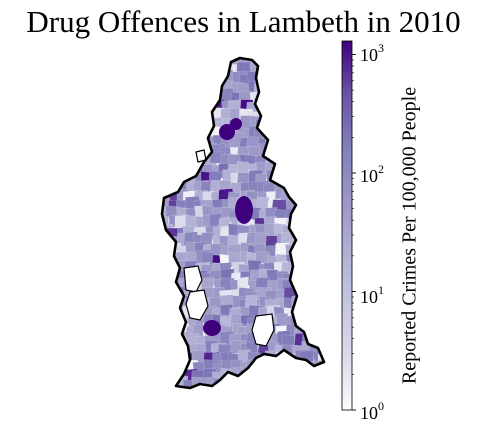 The image size is (487, 436). What do you see at coordinates (409, 235) in the screenshot?
I see `colorbar-label: Reported Crimes Per 100,000 People` at bounding box center [409, 235].